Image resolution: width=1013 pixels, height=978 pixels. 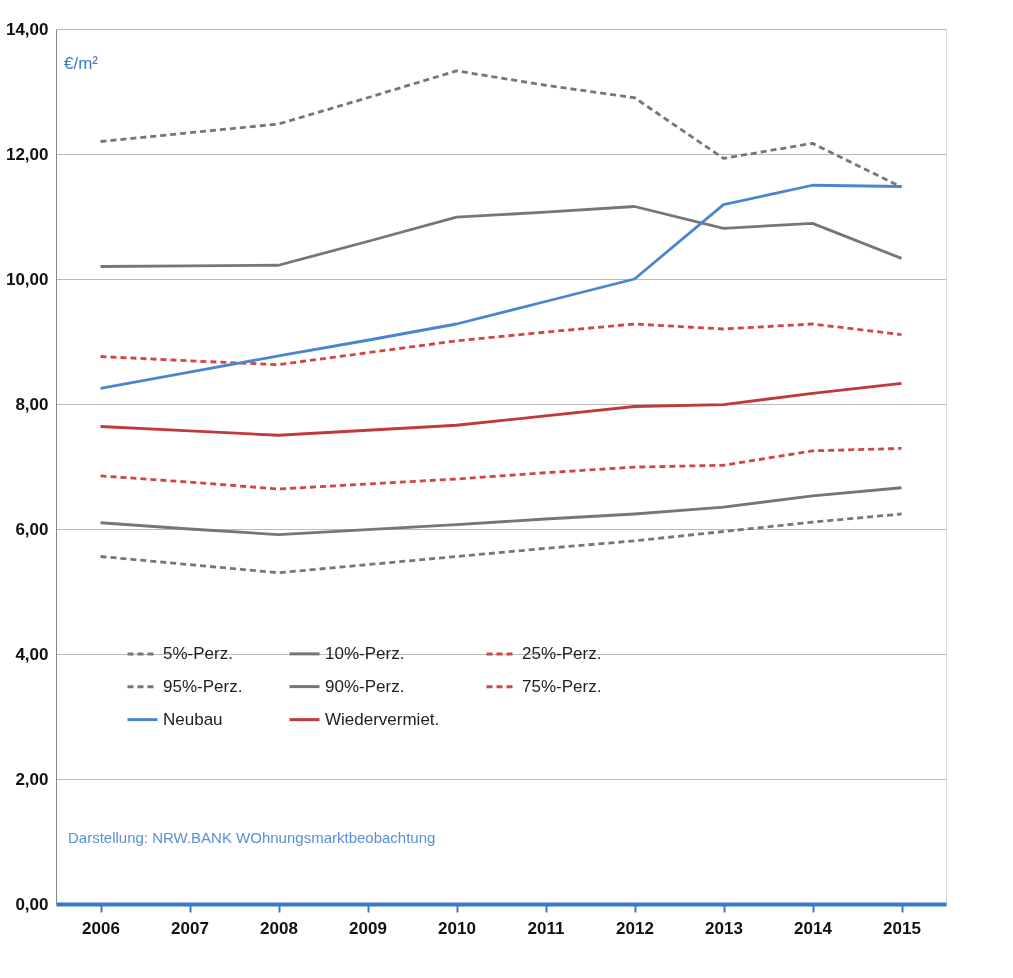 I want to click on x-tick-label: 2013, so click(x=724, y=928).